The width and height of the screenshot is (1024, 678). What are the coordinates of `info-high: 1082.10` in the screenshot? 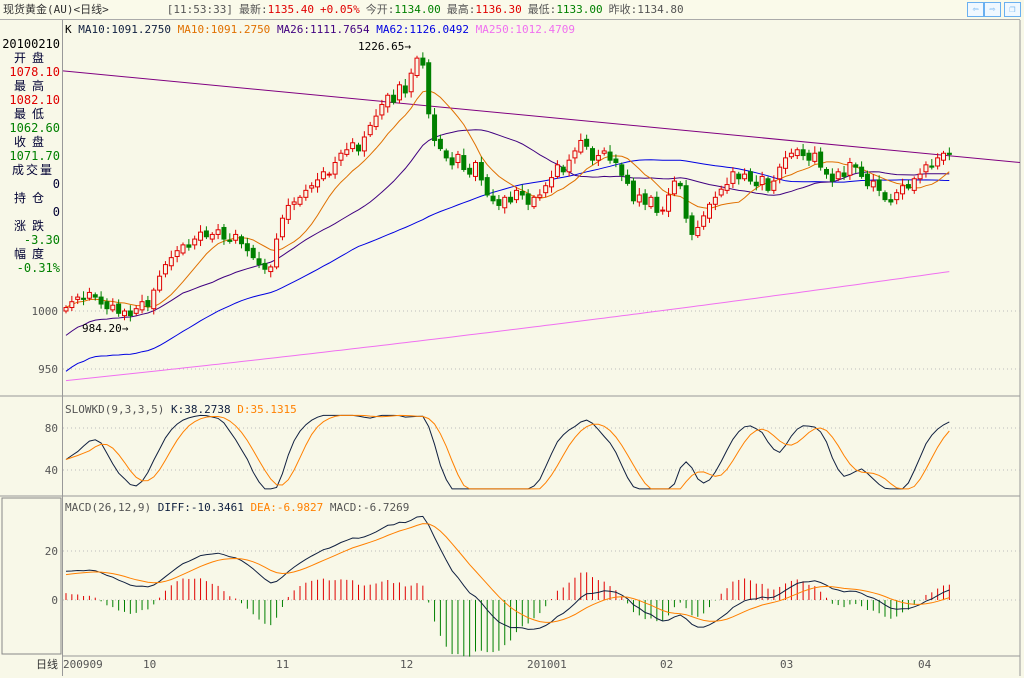 It's located at (34, 100).